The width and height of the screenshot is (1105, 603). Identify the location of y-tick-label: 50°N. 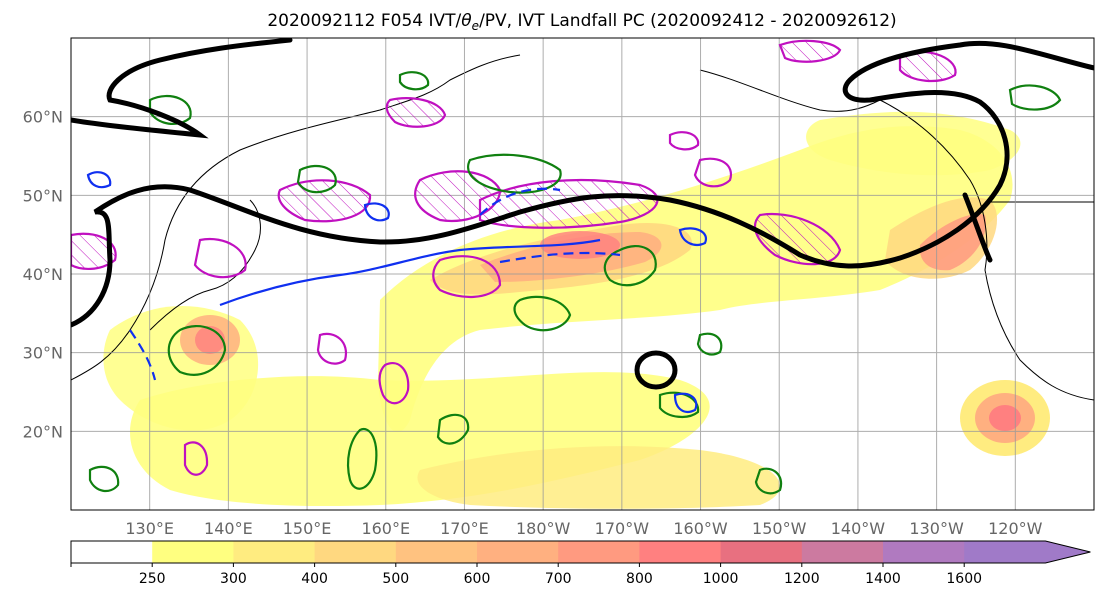
(43, 195).